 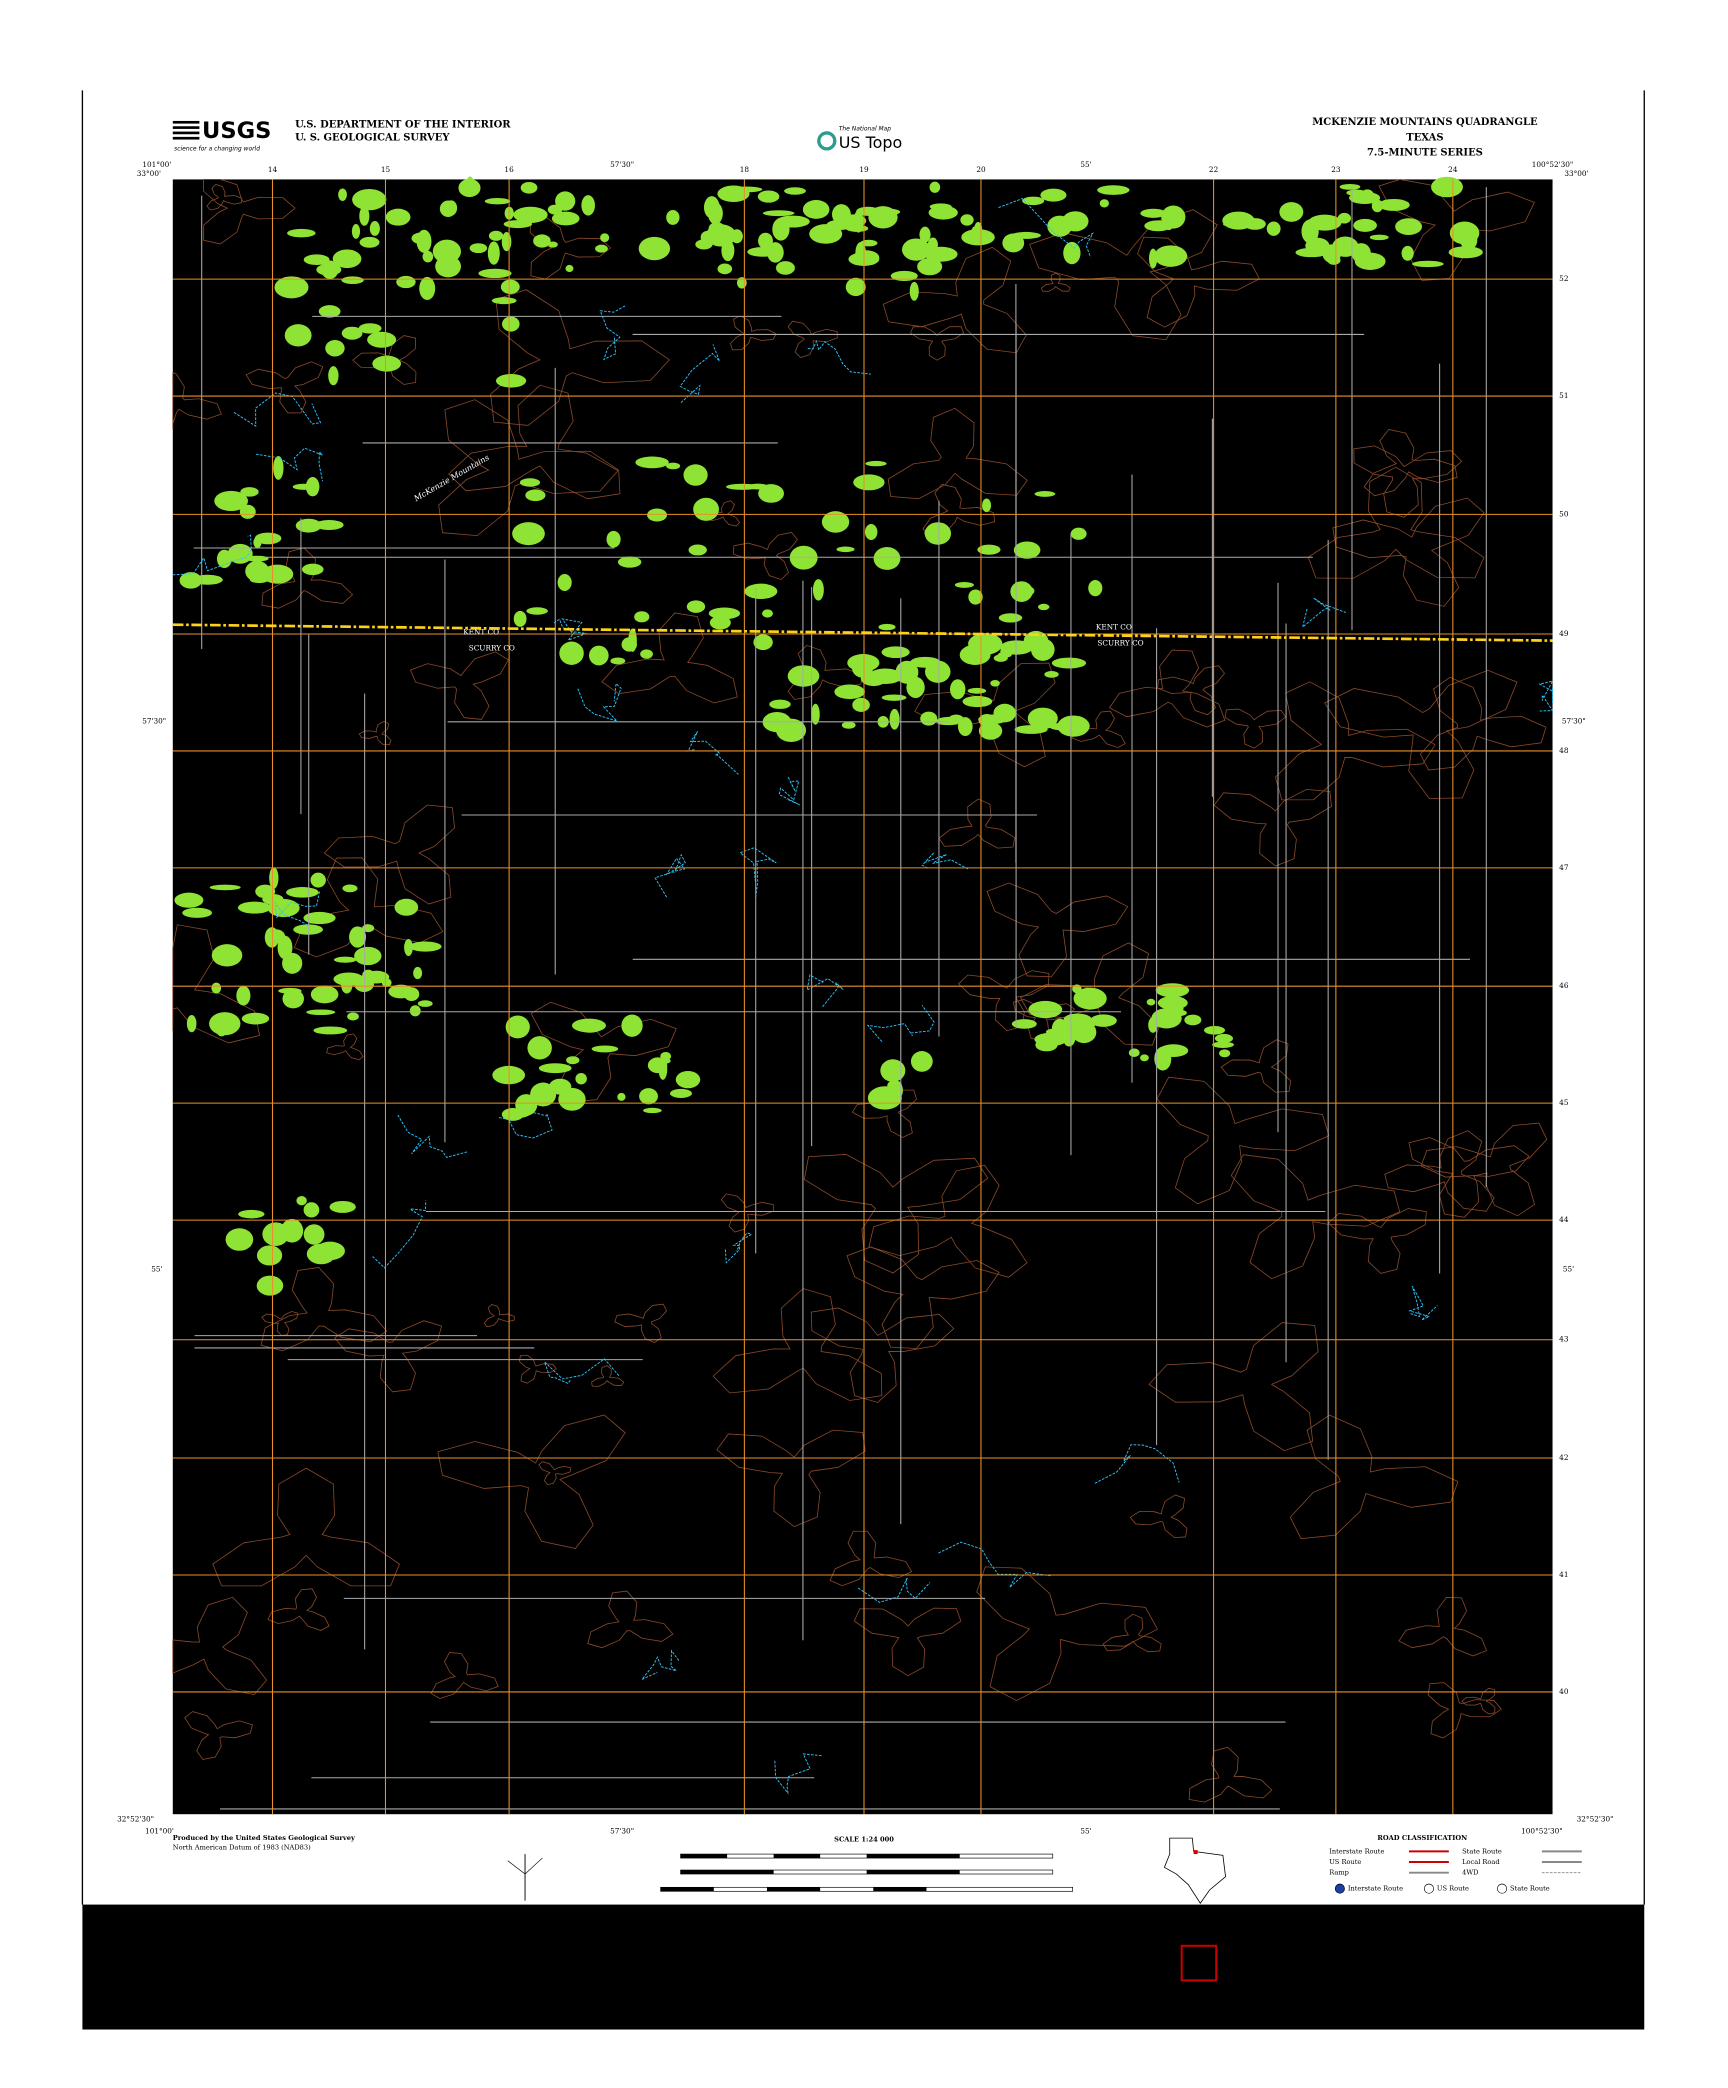 I want to click on coordinate: 101°00', so click(x=159, y=1830).